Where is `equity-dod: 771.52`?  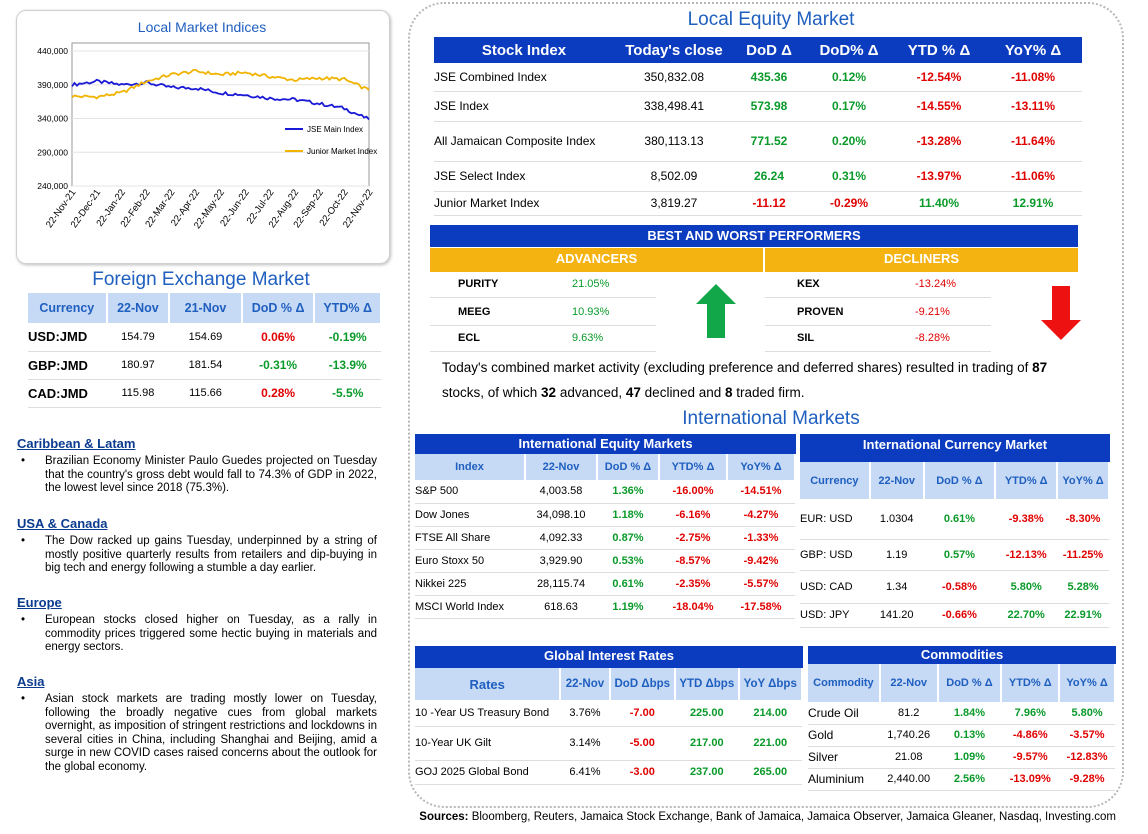
equity-dod: 771.52 is located at coordinates (769, 141).